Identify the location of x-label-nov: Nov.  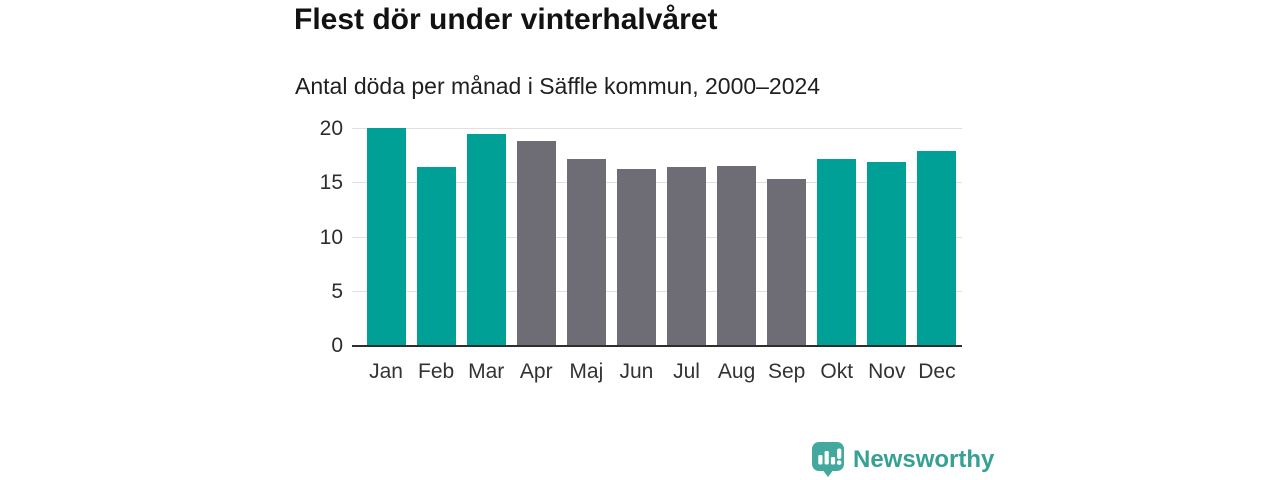
(887, 371).